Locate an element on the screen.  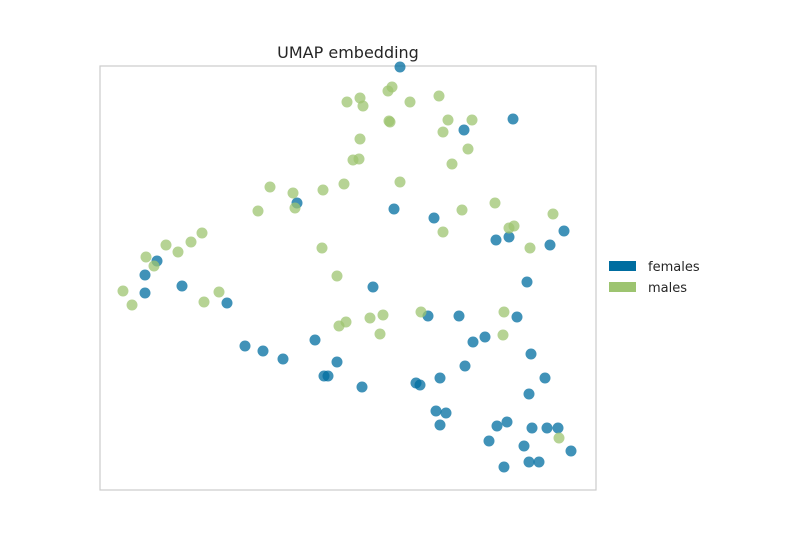
legend-swatch-females is located at coordinates (622, 266).